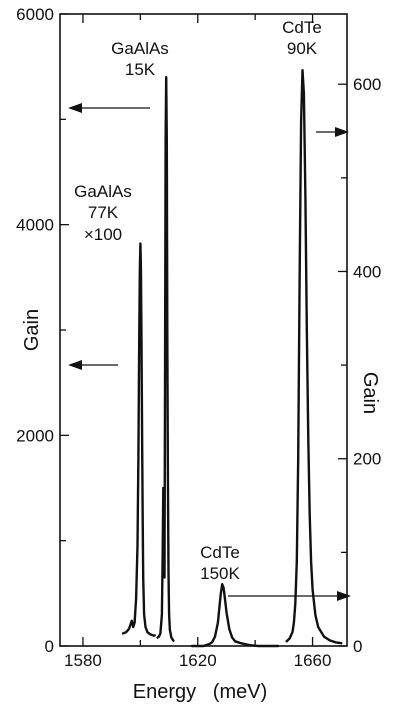  I want to click on annotation-cdte-150k: CdTe 150K, so click(220, 563).